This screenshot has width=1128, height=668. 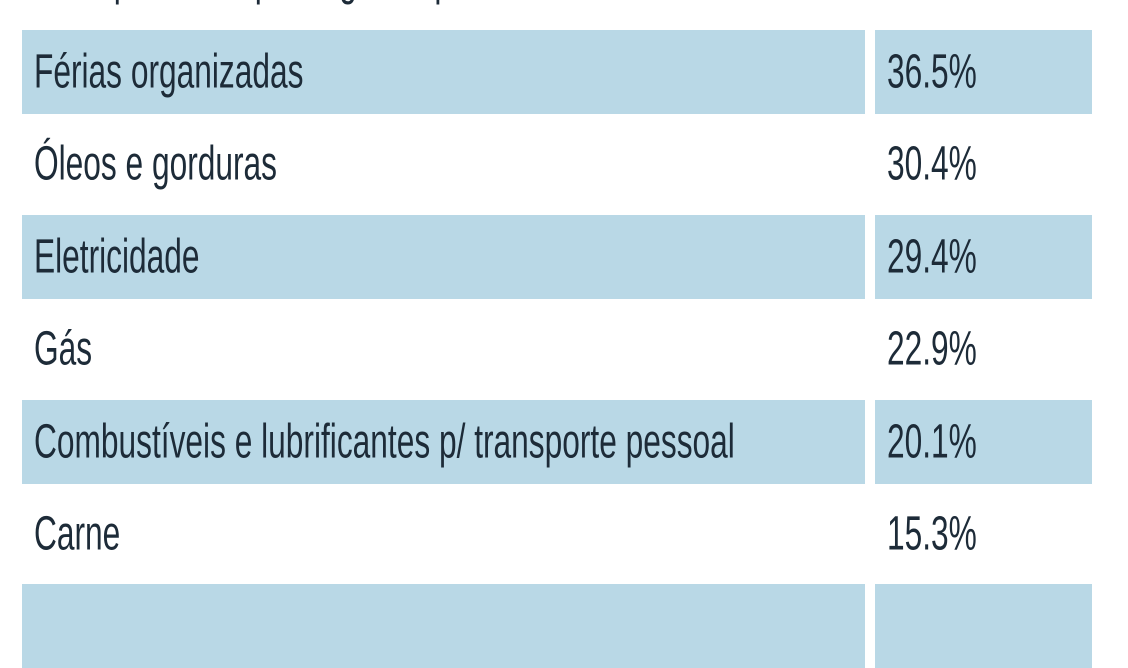 What do you see at coordinates (156, 164) in the screenshot?
I see `label-text: Óleos e gorduras` at bounding box center [156, 164].